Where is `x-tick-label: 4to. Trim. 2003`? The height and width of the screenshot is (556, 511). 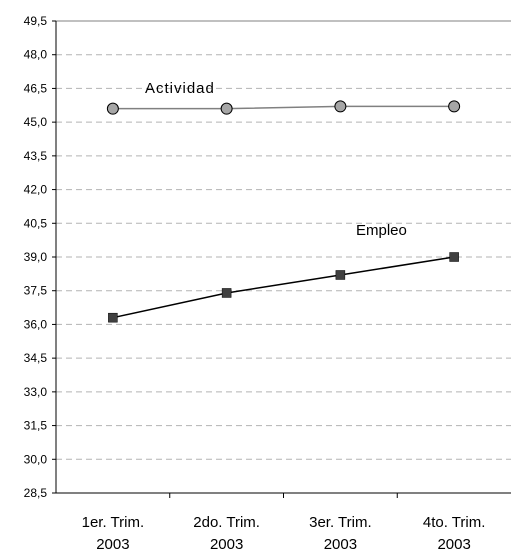 x-tick-label: 4to. Trim. 2003 is located at coordinates (454, 533).